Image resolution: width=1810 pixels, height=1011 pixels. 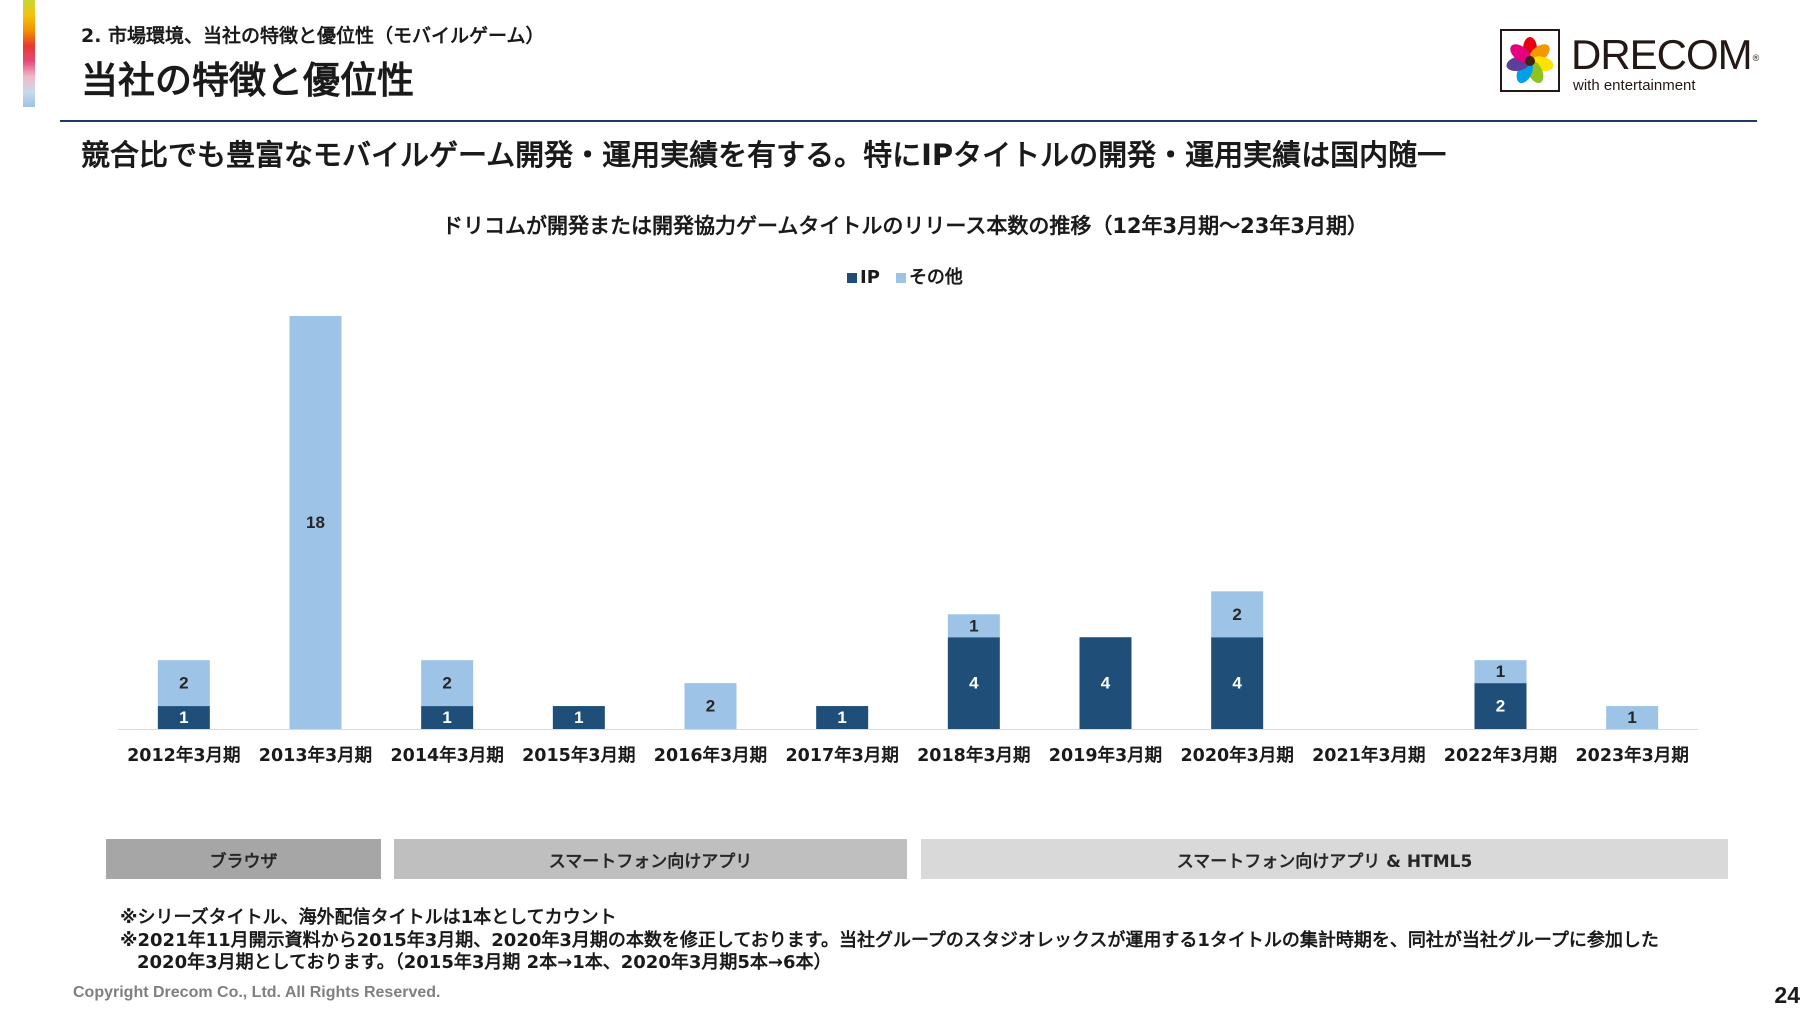 What do you see at coordinates (852, 278) in the screenshot?
I see `legend-swatch-ip` at bounding box center [852, 278].